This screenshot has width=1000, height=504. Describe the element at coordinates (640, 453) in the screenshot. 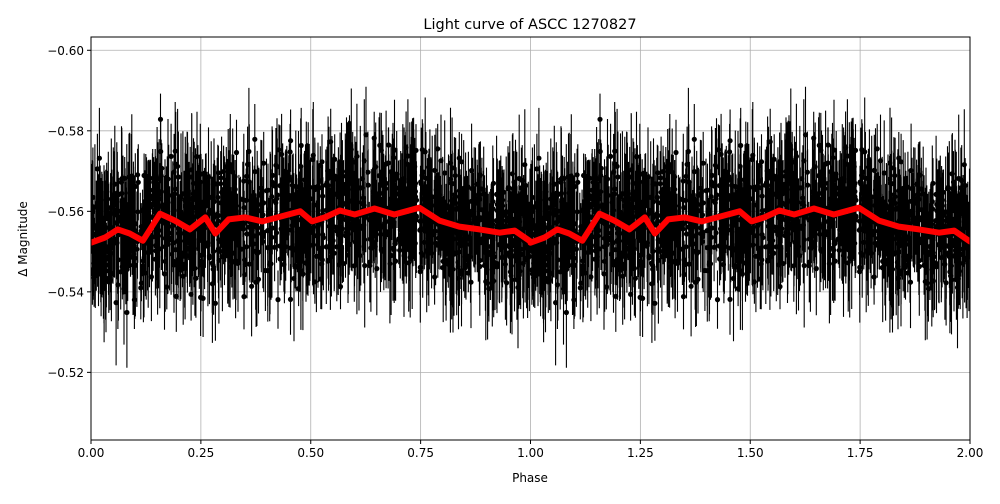

I see `x-tick-label: 1.25` at that location.